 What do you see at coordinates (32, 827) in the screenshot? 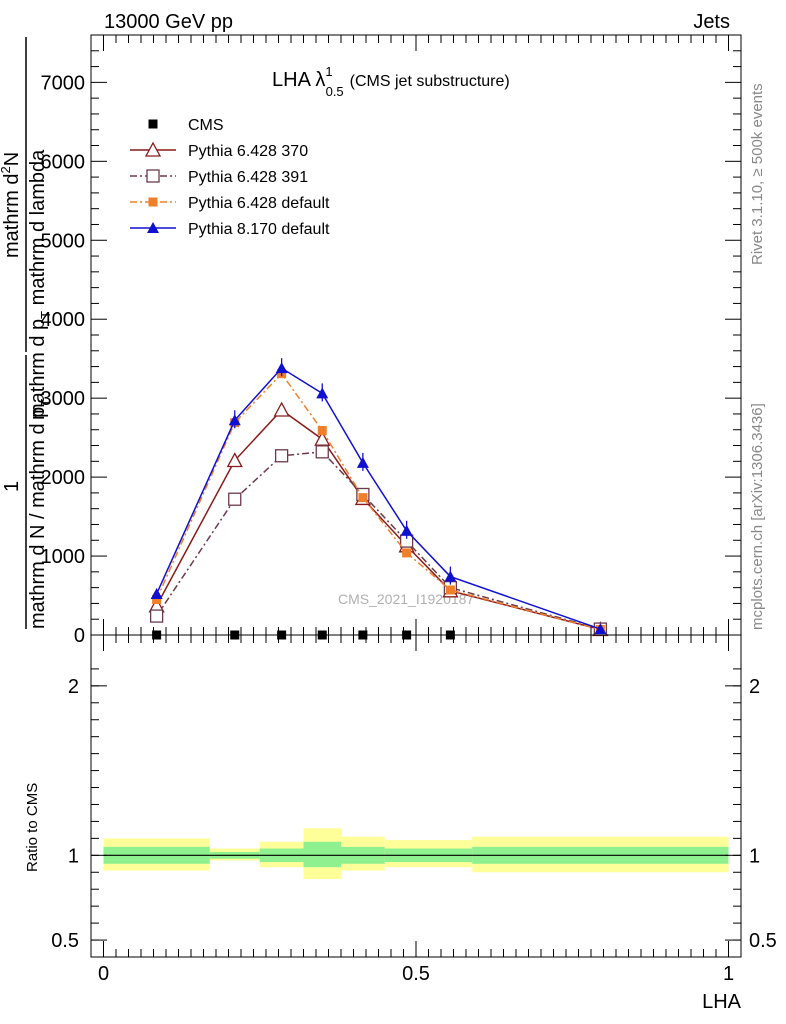
I see `ratio-y-label: Ratio to CMS` at bounding box center [32, 827].